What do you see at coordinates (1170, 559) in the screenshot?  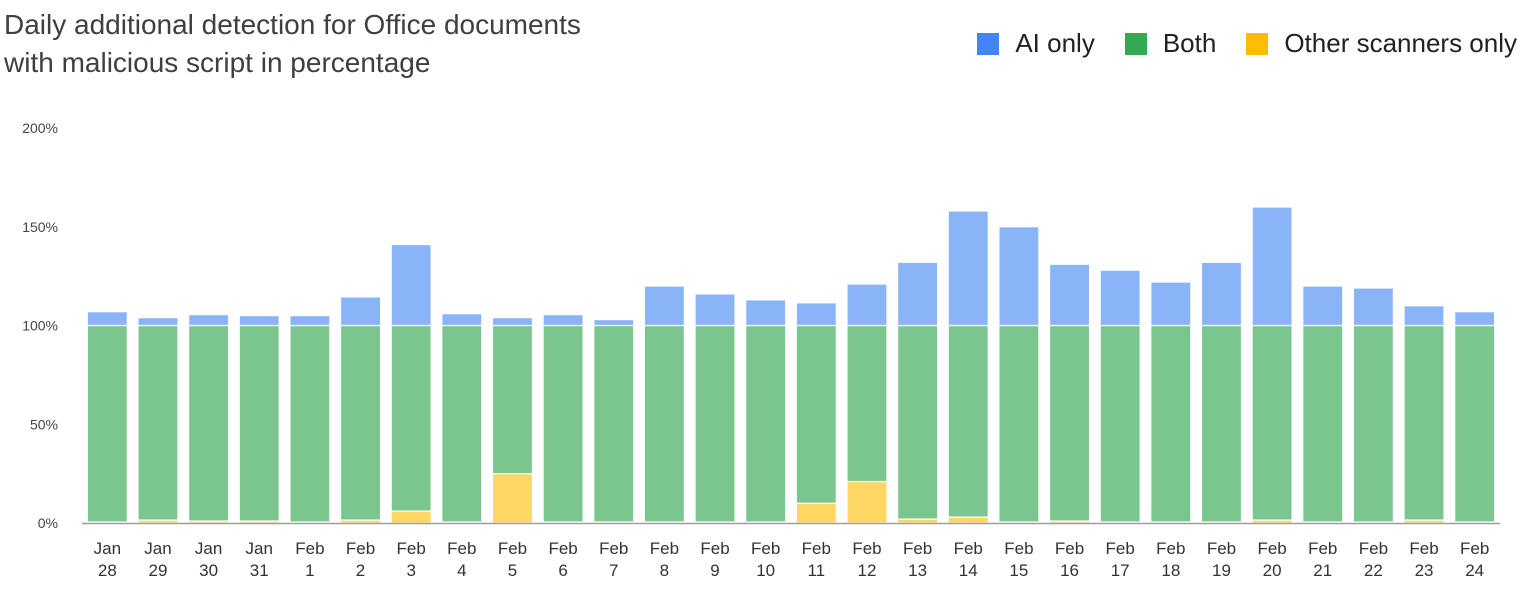 I see `x-tick-label: Feb 18` at bounding box center [1170, 559].